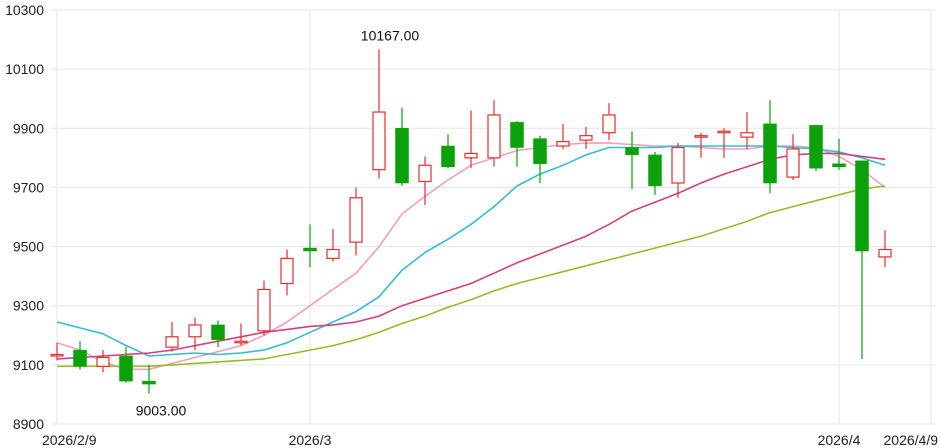 This screenshot has height=448, width=940. I want to click on annotation-label: 10167.00, so click(390, 35).